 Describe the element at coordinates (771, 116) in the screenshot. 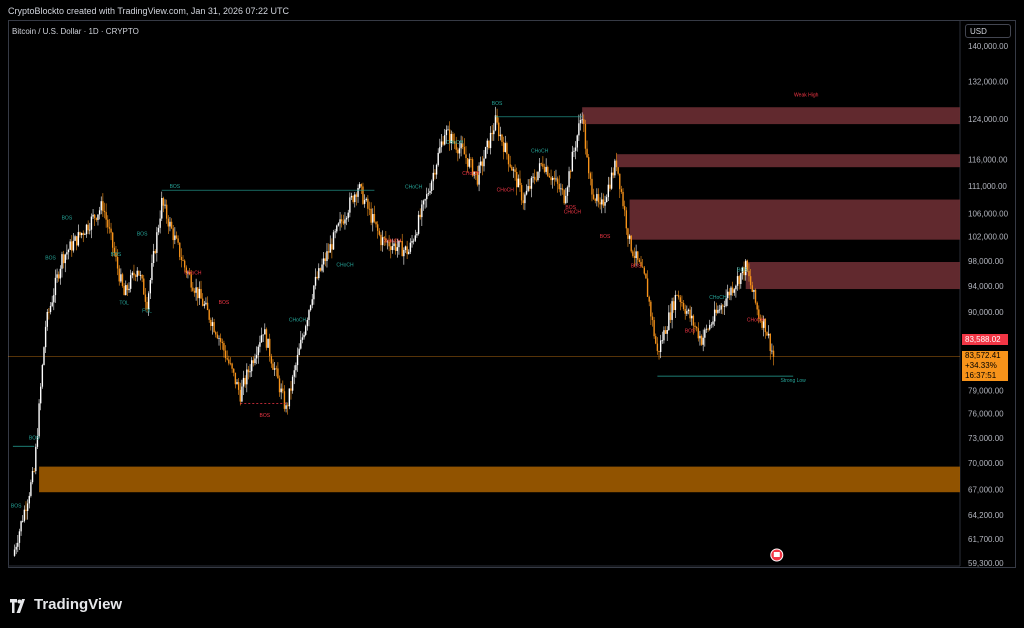

I see `supply-zone` at that location.